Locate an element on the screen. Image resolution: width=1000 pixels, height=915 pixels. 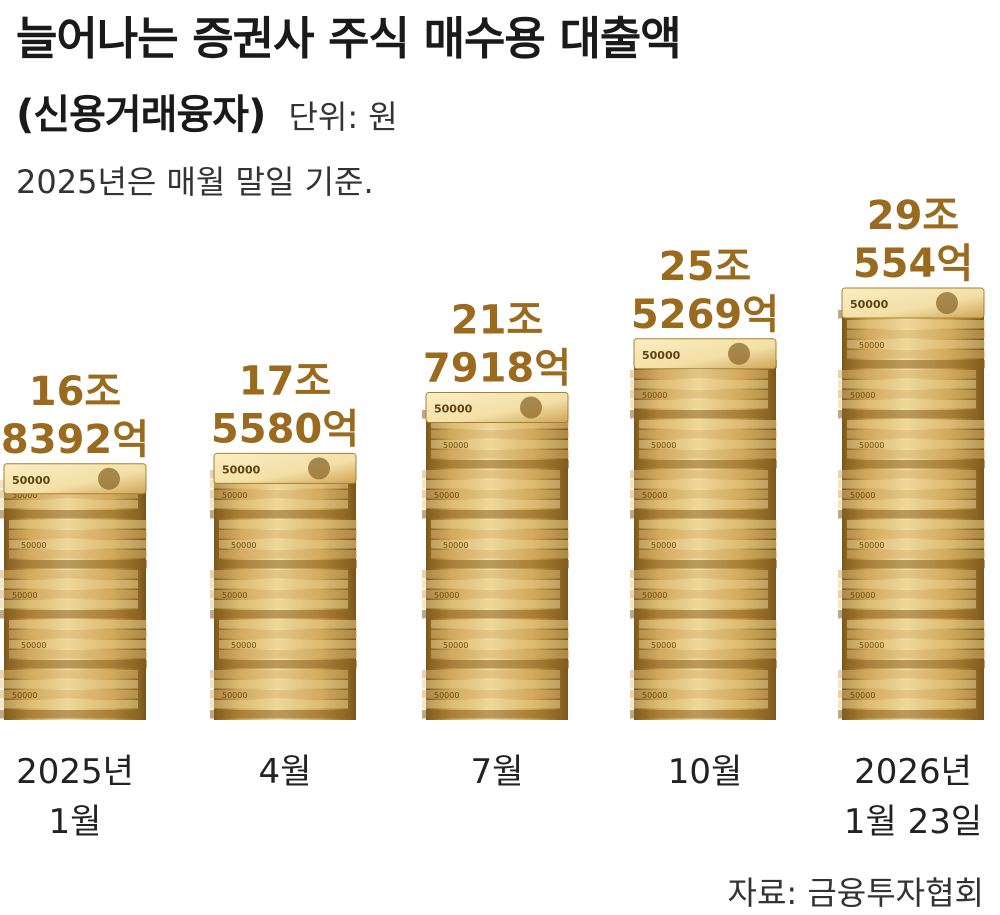
category-label: 10월 is located at coordinates (705, 772).